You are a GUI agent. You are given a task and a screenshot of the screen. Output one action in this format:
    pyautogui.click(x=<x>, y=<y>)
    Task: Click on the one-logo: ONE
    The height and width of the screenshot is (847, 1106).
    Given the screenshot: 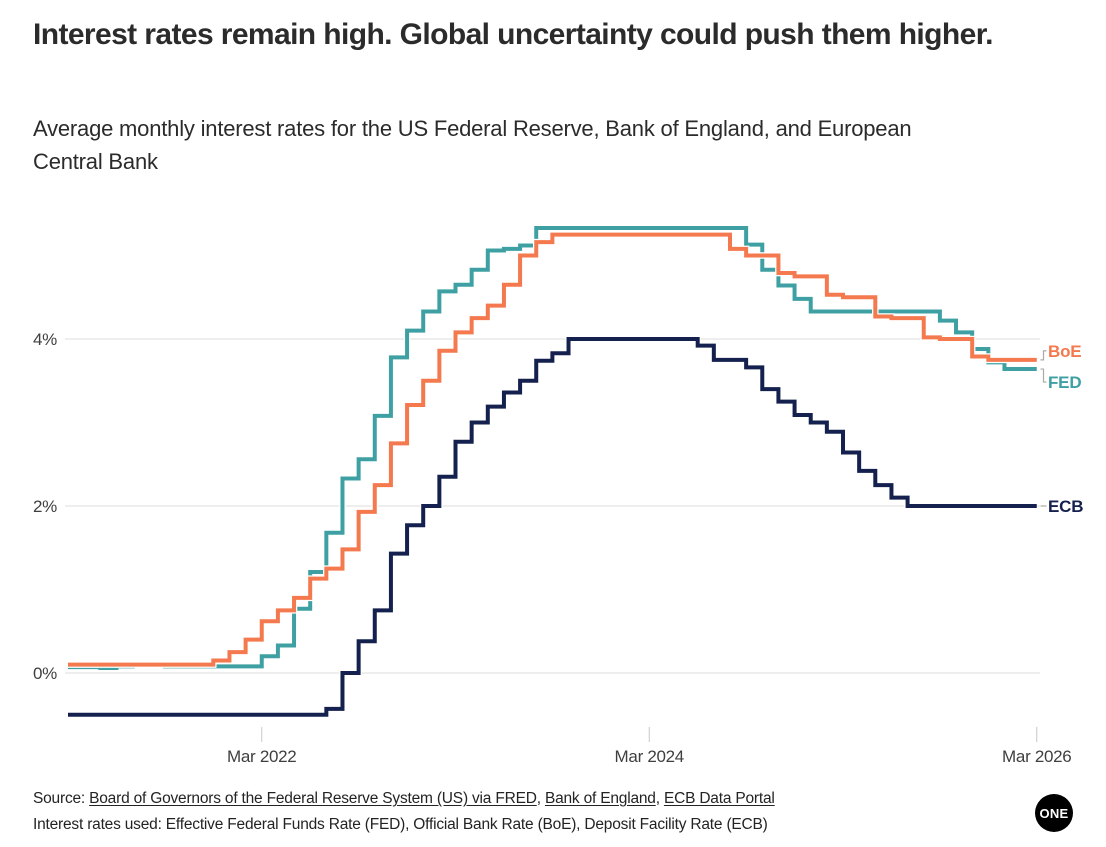 What is the action you would take?
    pyautogui.click(x=1054, y=813)
    